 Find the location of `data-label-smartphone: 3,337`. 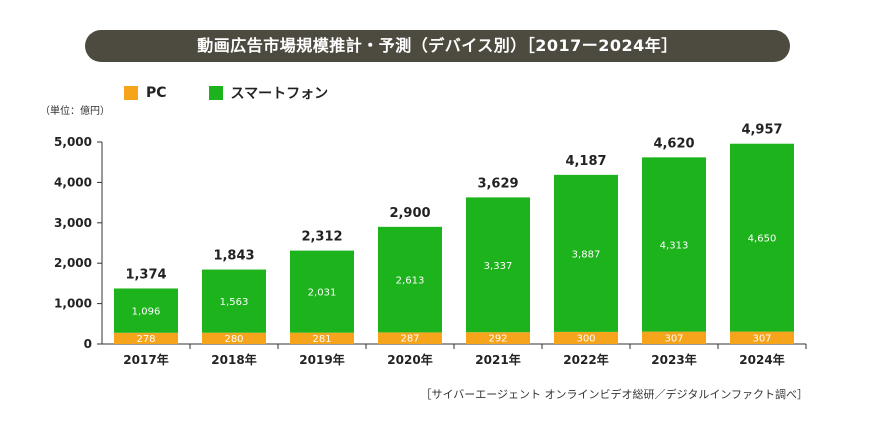

data-label-smartphone: 3,337 is located at coordinates (498, 266).